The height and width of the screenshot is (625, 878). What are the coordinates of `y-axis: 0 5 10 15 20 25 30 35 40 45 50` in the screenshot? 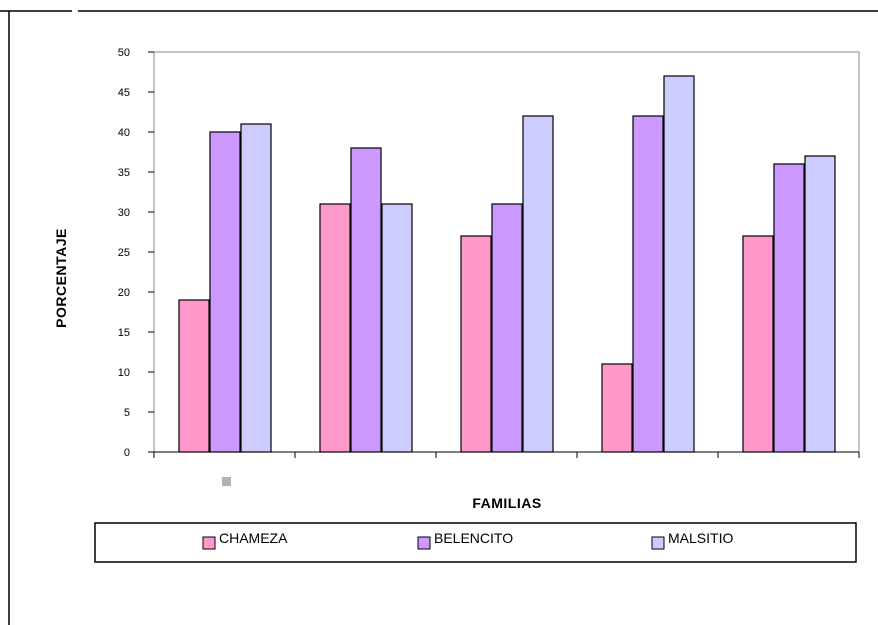 It's located at (136, 253).